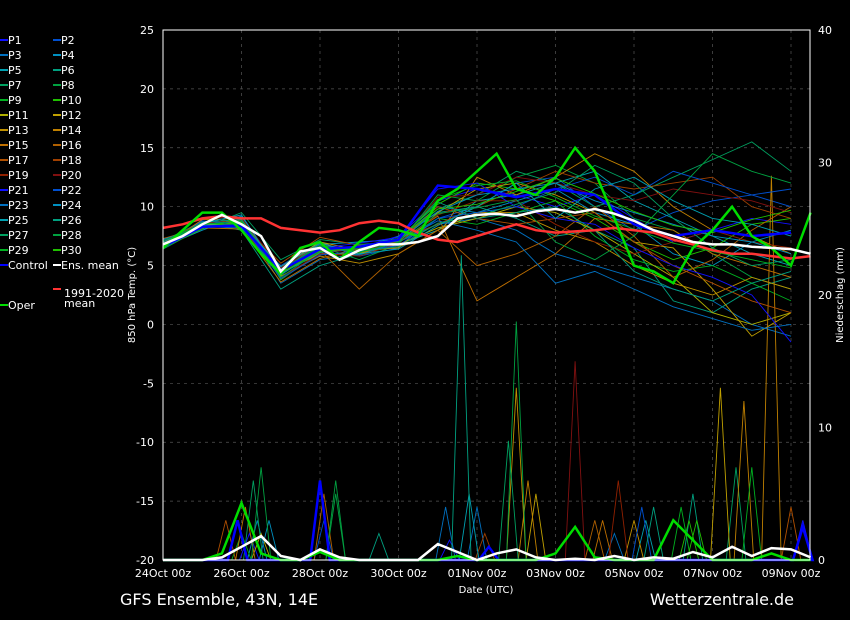  Describe the element at coordinates (71, 205) in the screenshot. I see `legend-p24-label: P24` at that location.